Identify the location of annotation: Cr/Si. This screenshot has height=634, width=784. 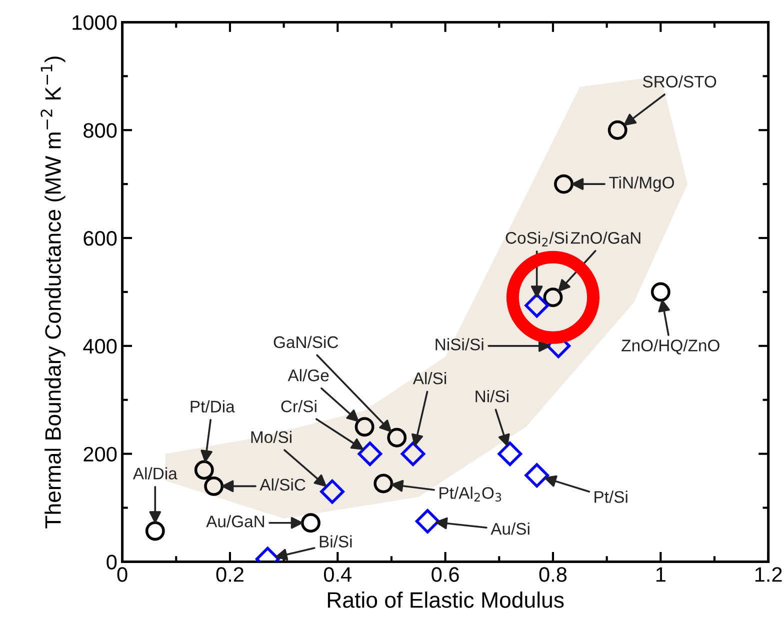
(298, 406).